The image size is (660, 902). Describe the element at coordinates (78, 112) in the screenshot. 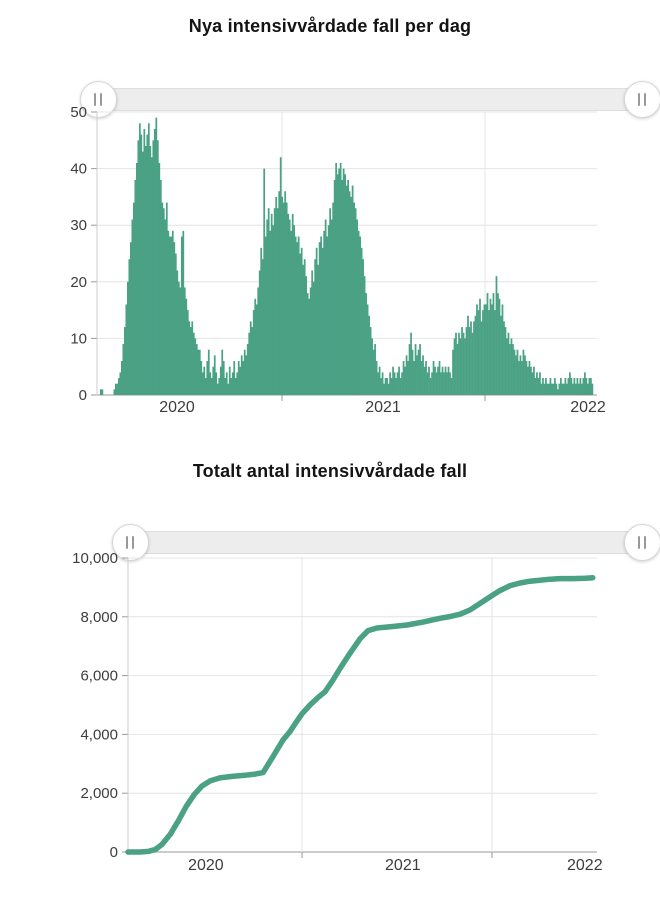

I see `y-tick-label: 50` at that location.